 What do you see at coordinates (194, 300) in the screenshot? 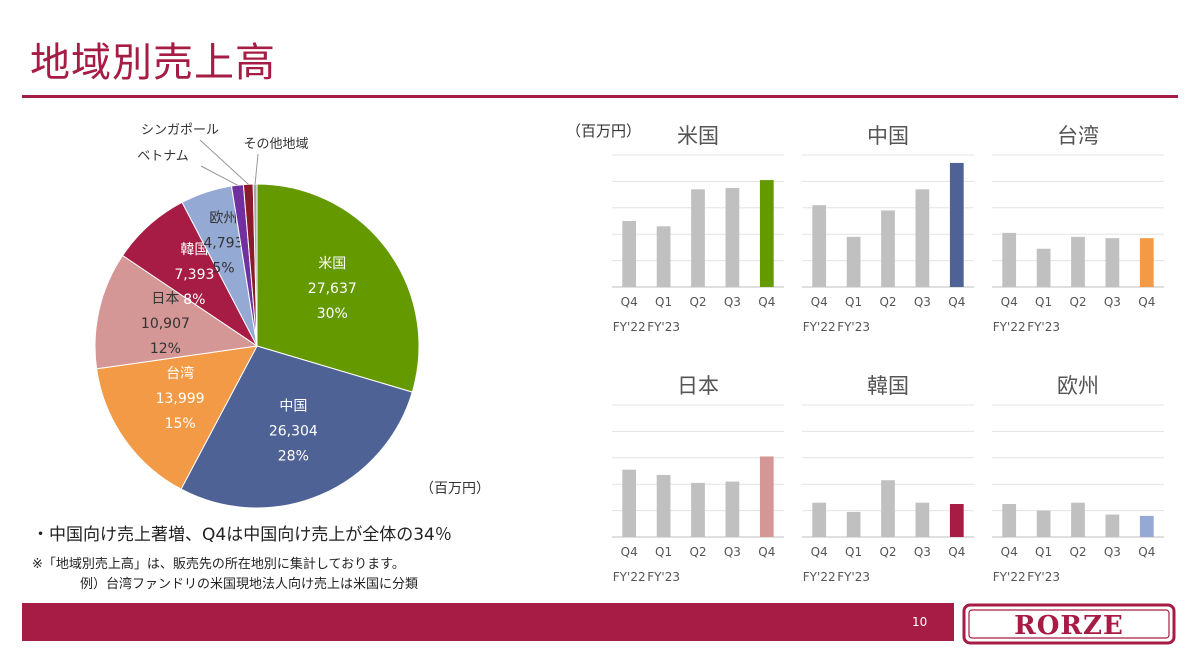
I see `pie-label-korea-percent: 8%` at bounding box center [194, 300].